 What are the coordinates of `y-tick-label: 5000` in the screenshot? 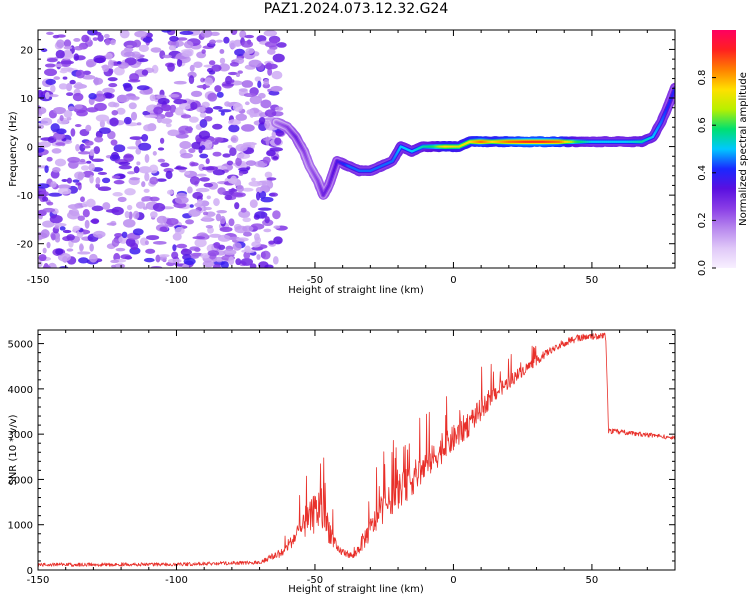 It's located at (20, 345).